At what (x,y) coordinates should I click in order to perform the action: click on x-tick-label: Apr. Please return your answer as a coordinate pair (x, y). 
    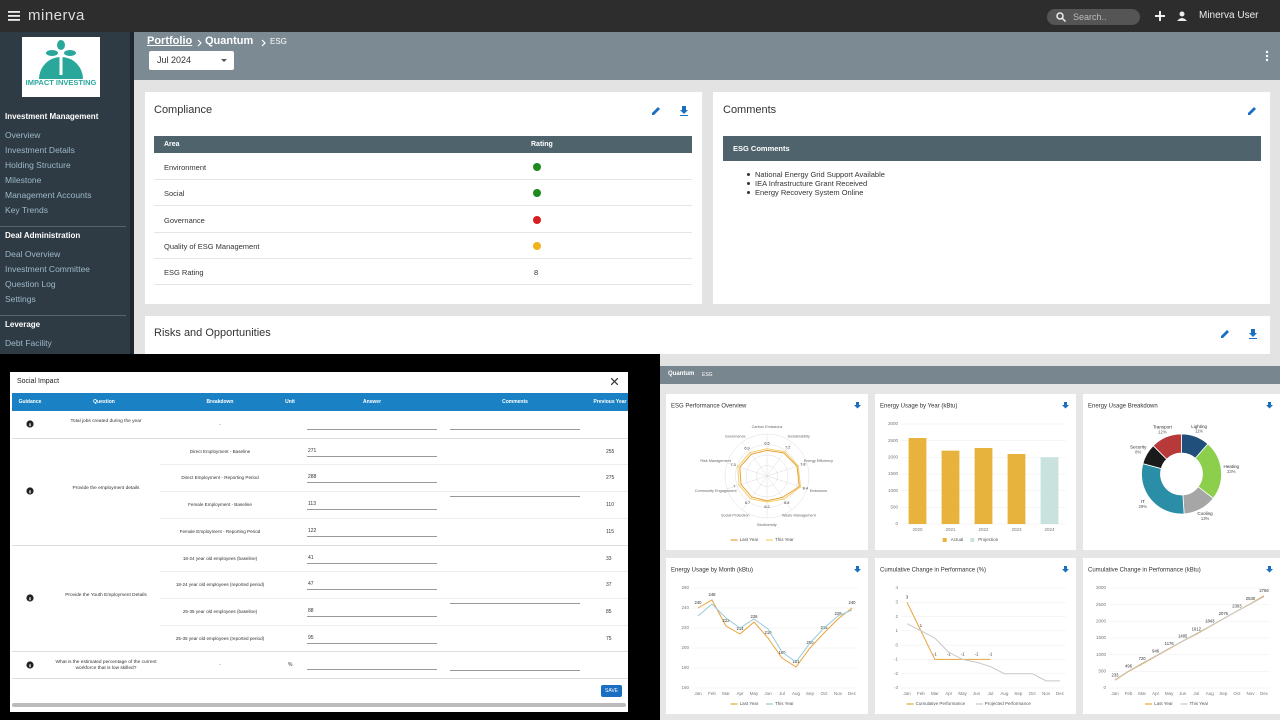
    Looking at the image, I should click on (1156, 693).